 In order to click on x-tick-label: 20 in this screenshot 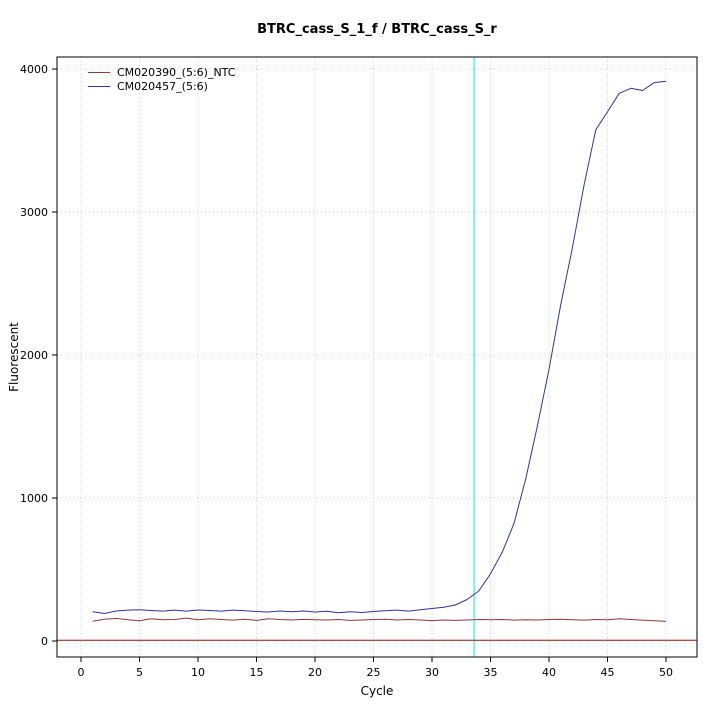, I will do `click(315, 672)`.